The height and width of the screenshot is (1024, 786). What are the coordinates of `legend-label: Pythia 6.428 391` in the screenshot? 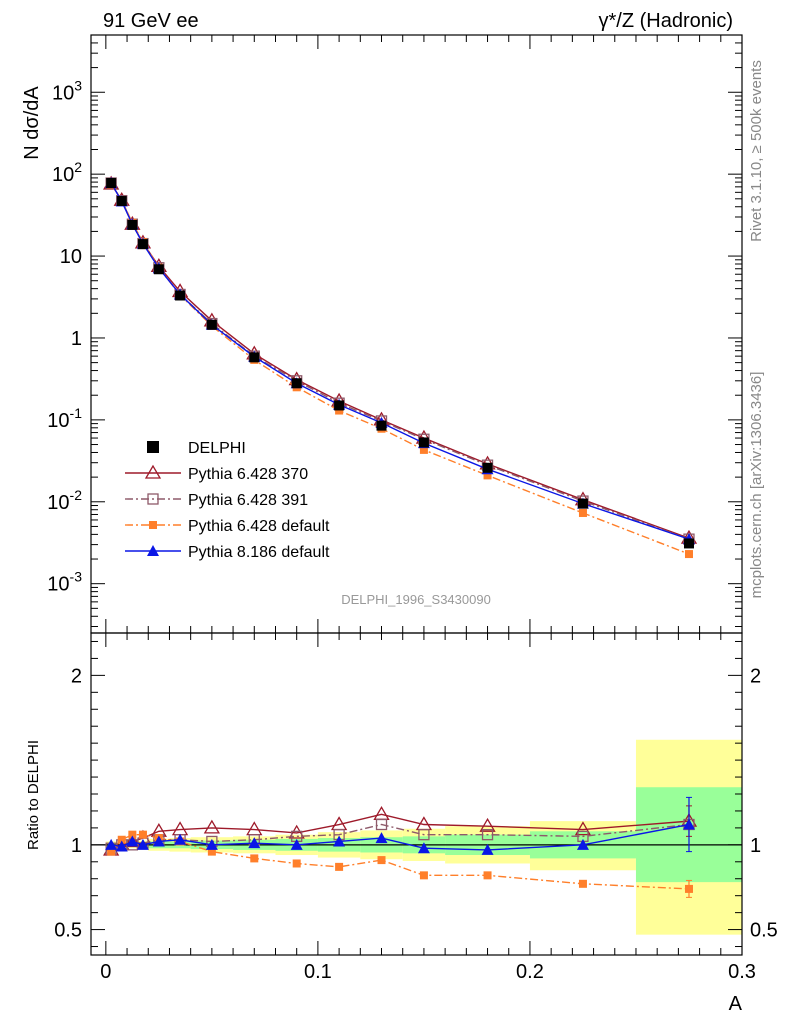 It's located at (248, 500).